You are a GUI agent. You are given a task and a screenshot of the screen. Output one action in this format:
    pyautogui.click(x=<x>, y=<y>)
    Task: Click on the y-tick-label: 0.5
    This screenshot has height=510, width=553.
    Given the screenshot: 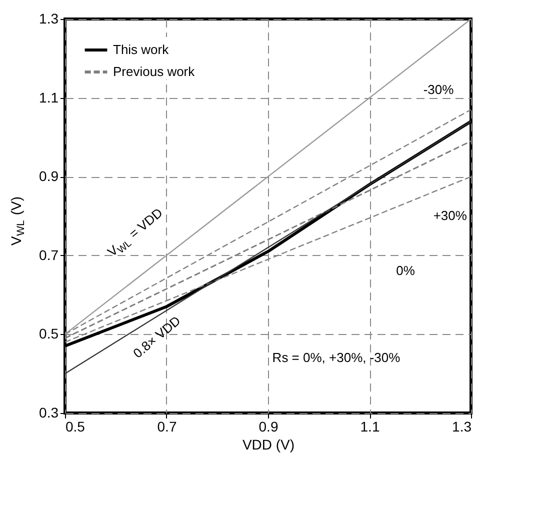 What is the action you would take?
    pyautogui.click(x=49, y=334)
    